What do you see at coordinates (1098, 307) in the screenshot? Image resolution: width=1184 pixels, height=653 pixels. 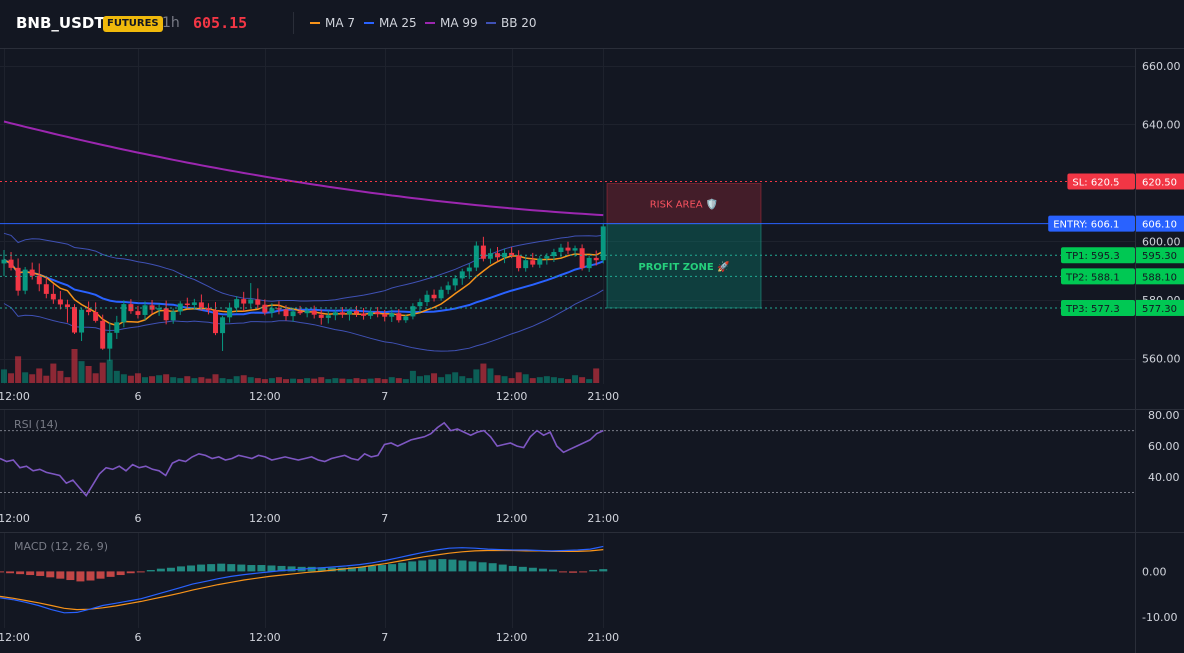 I see `take-profit-3-tag` at bounding box center [1098, 307].